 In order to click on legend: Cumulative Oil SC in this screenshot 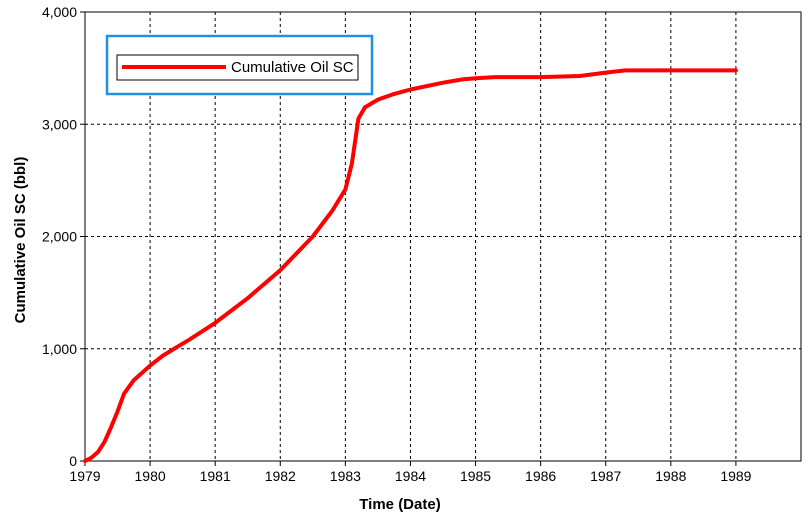, I will do `click(239, 65)`.